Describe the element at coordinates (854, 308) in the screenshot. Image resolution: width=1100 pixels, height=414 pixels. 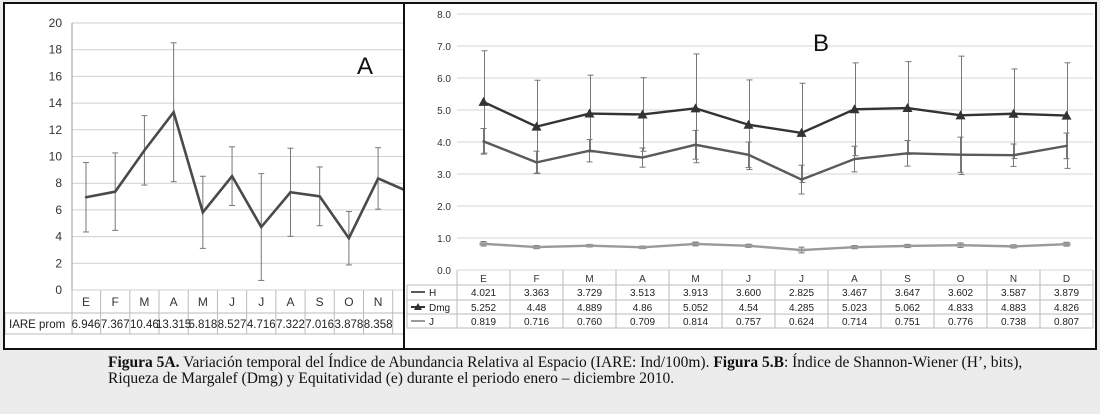
I see `data-label-dmg: 5.023` at that location.